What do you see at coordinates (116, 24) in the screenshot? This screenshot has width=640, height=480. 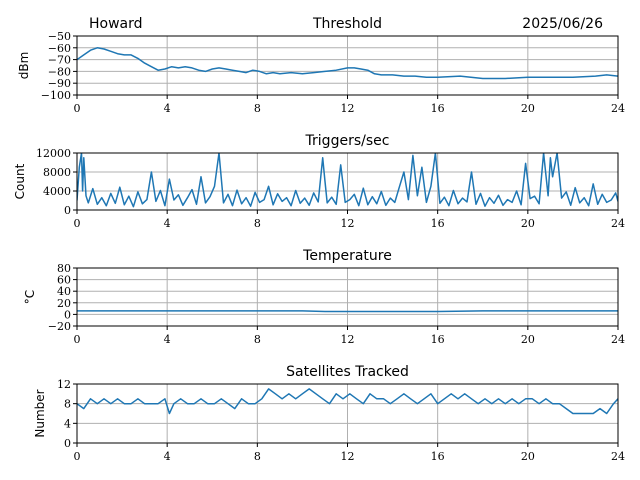 I see `header-station-name: Howard` at bounding box center [116, 24].